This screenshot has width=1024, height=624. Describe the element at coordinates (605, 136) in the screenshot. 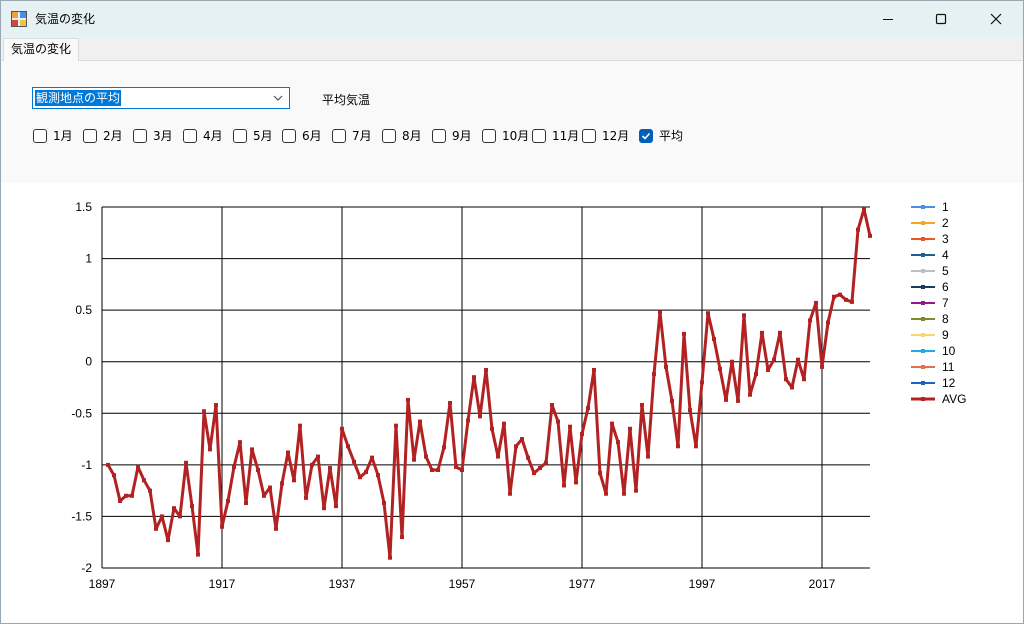

I see `checkbox-month-12: 12月` at that location.